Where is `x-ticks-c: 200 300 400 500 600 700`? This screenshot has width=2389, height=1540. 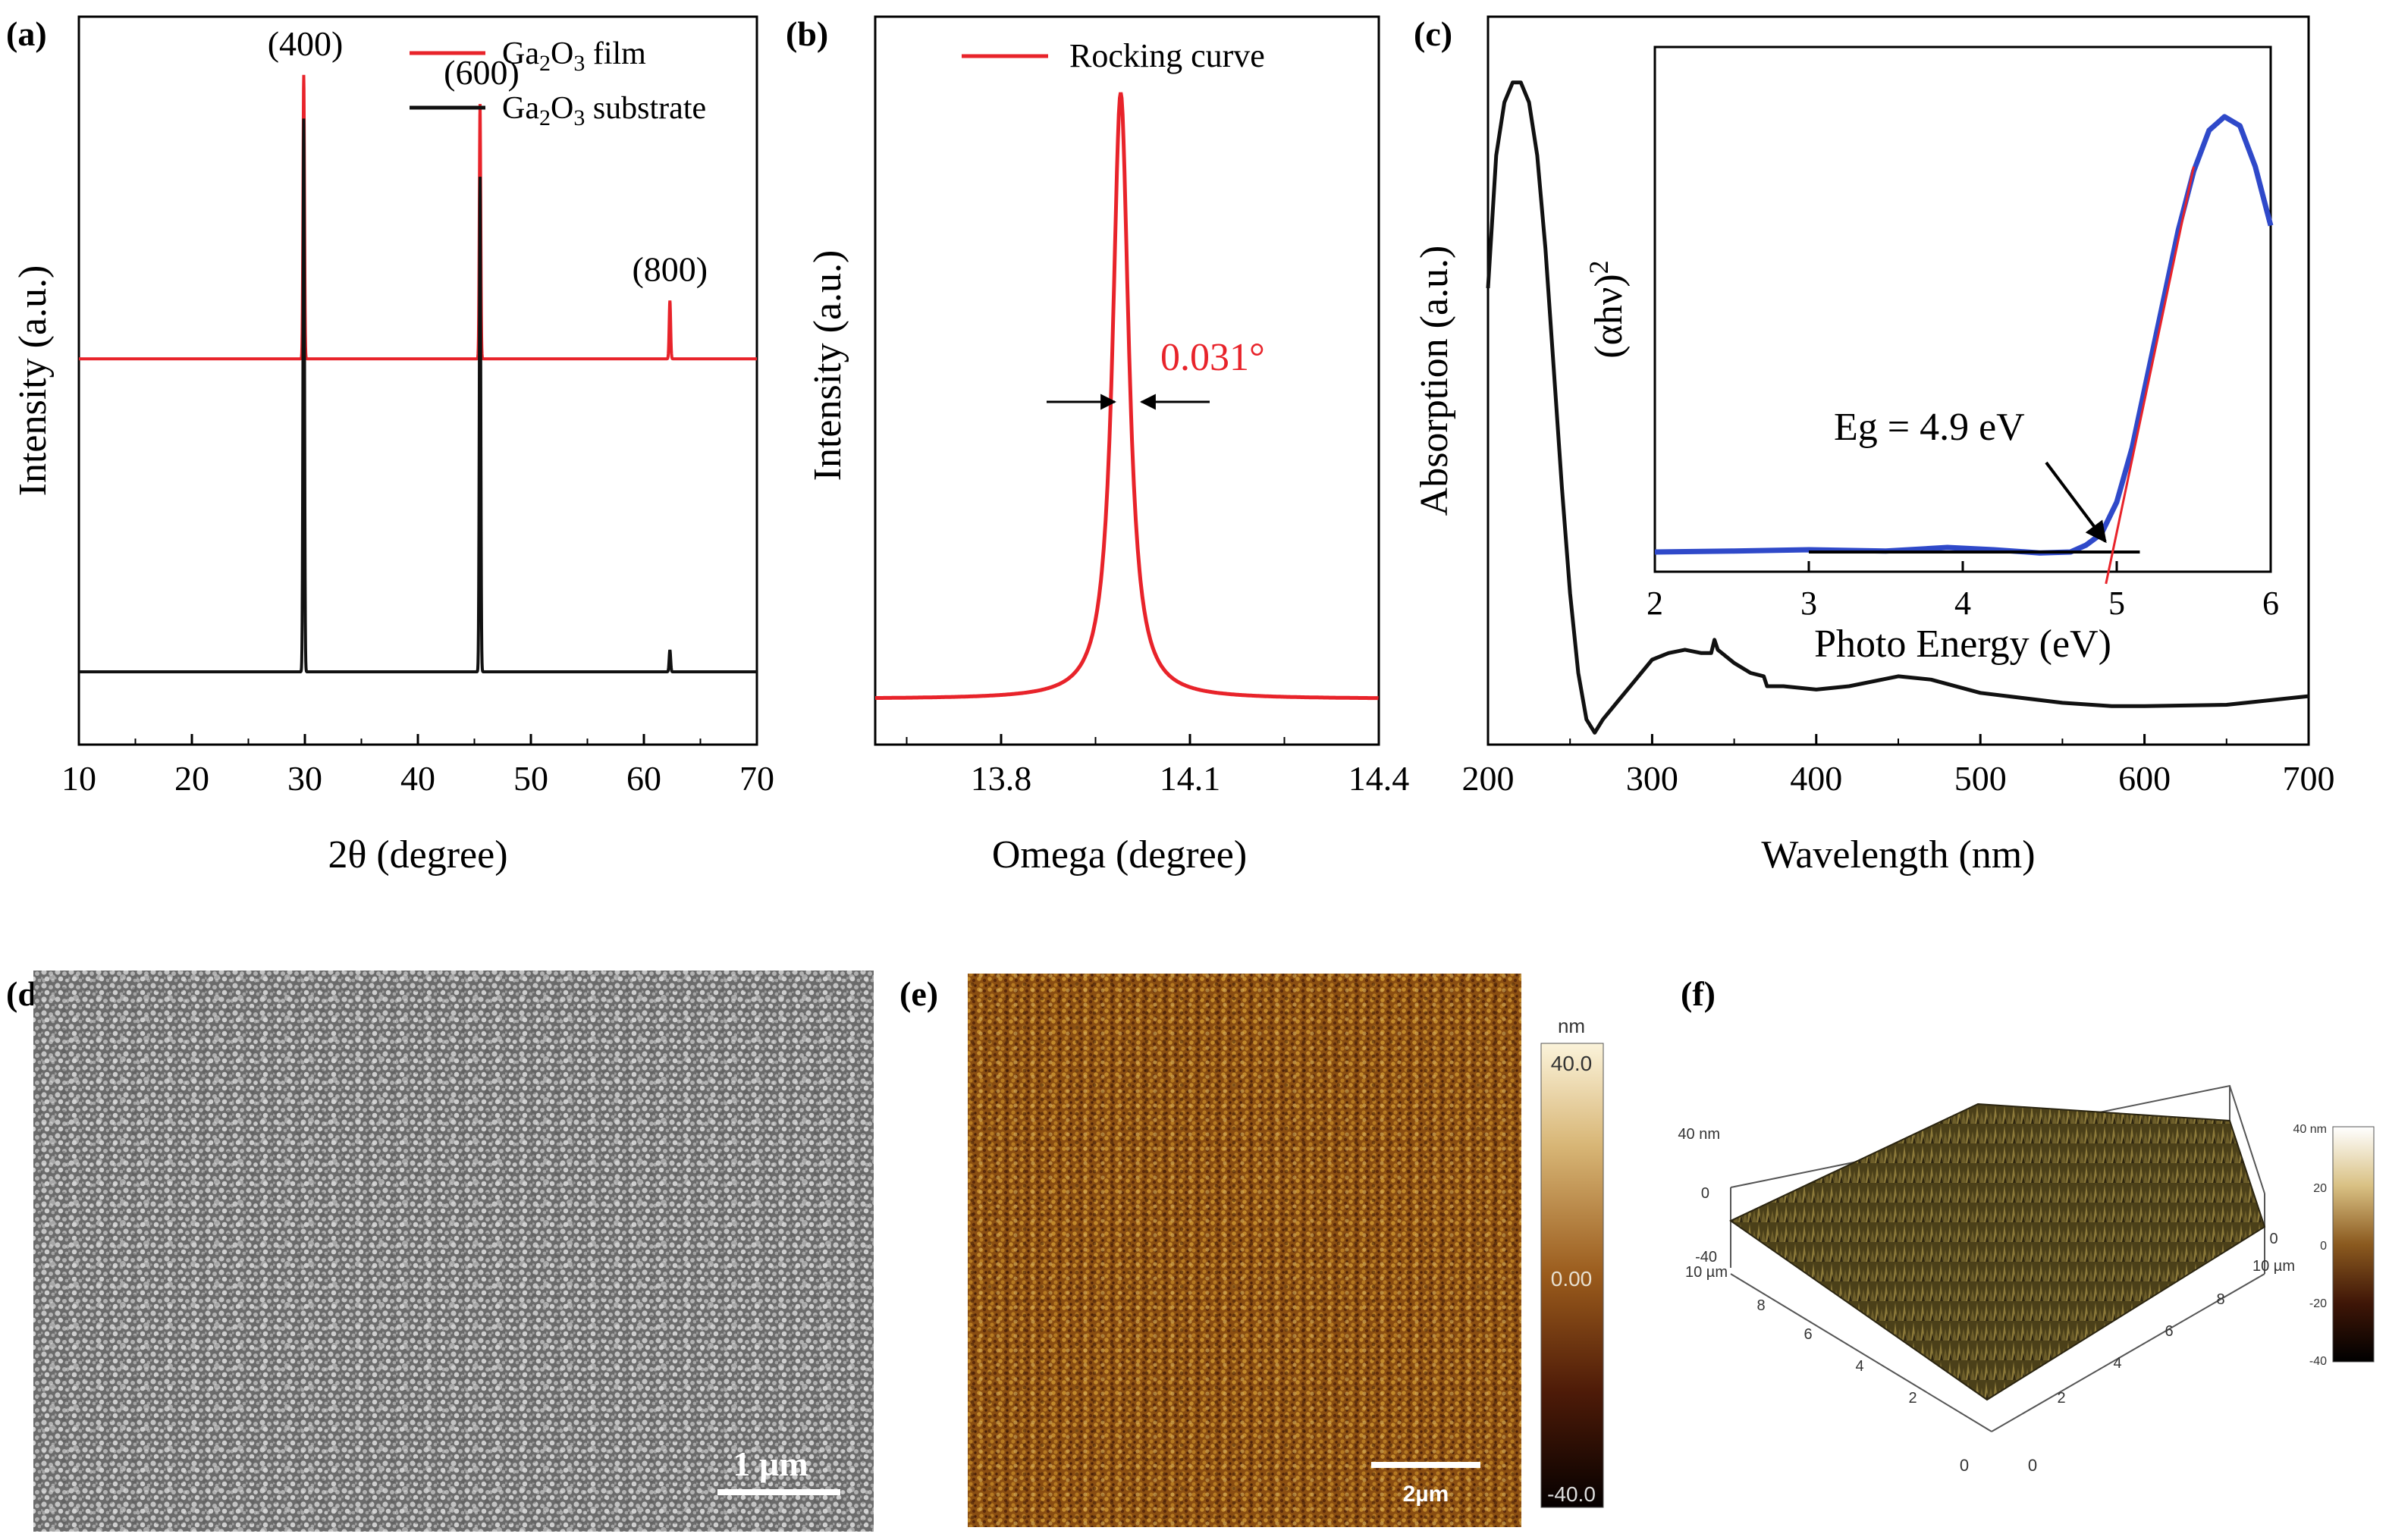
x-ticks-c: 200 300 400 500 600 700 is located at coordinates (1899, 766).